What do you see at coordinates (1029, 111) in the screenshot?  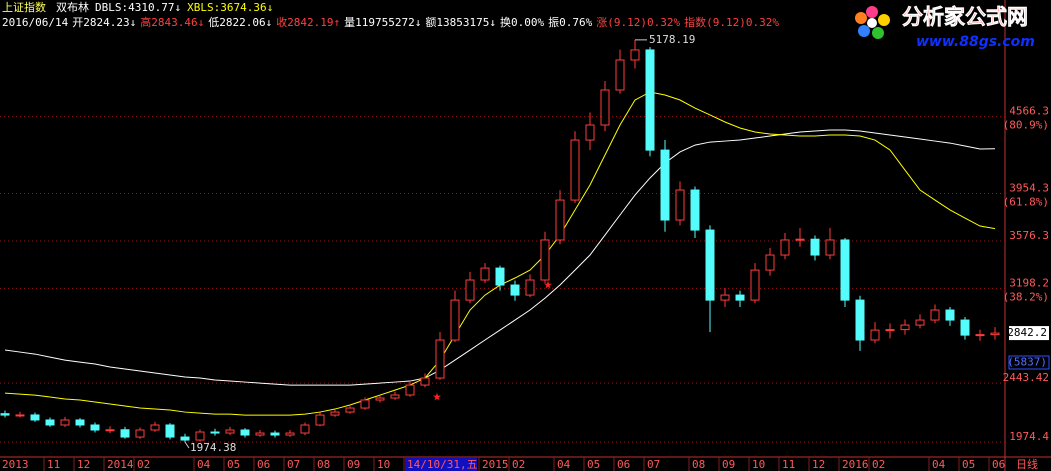 I see `y-tick-label: 4566.3` at bounding box center [1029, 111].